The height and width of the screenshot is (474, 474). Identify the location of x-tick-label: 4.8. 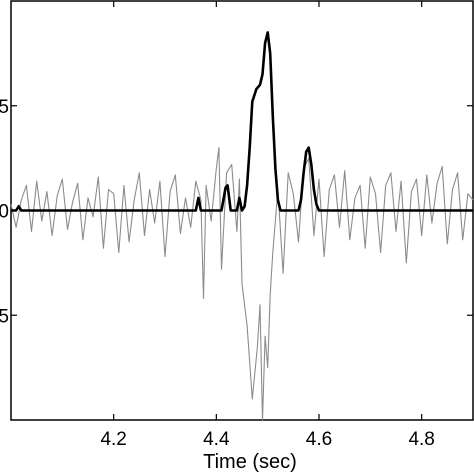
(421, 439).